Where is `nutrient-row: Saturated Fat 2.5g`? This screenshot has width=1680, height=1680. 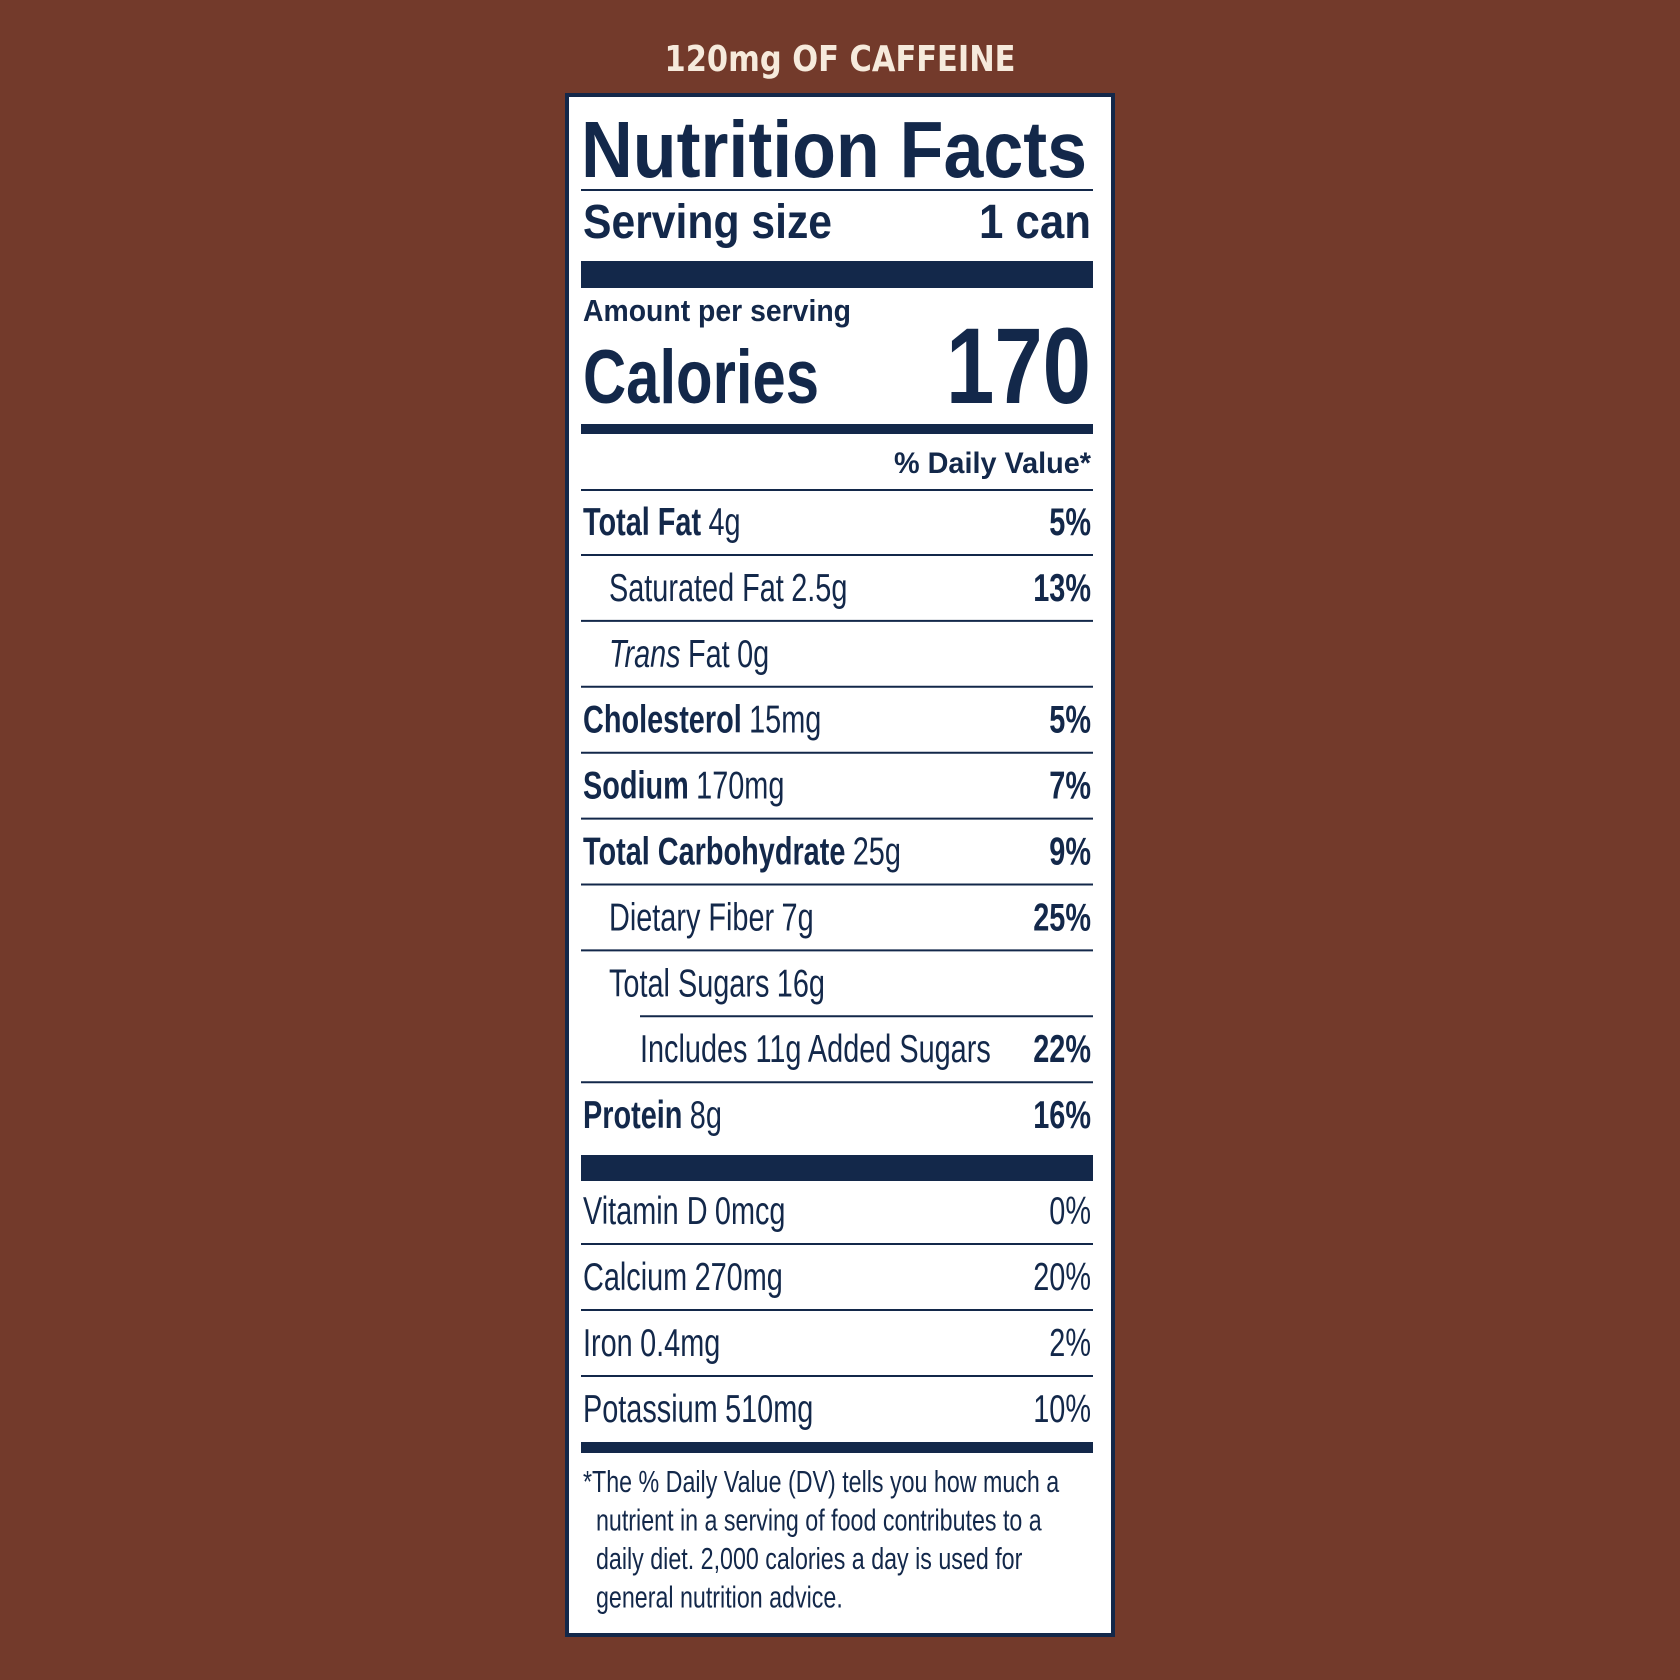 nutrient-row: Saturated Fat 2.5g is located at coordinates (728, 588).